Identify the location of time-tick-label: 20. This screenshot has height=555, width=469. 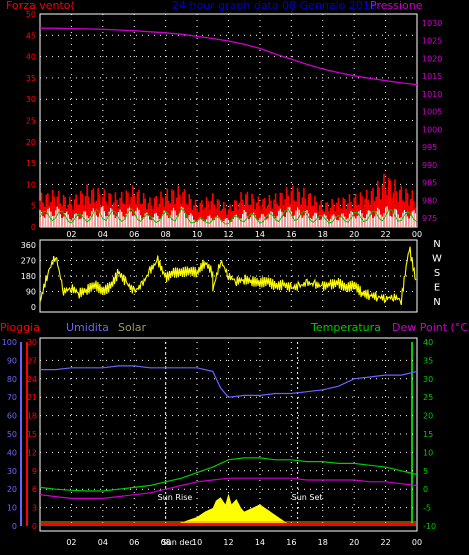
(354, 234).